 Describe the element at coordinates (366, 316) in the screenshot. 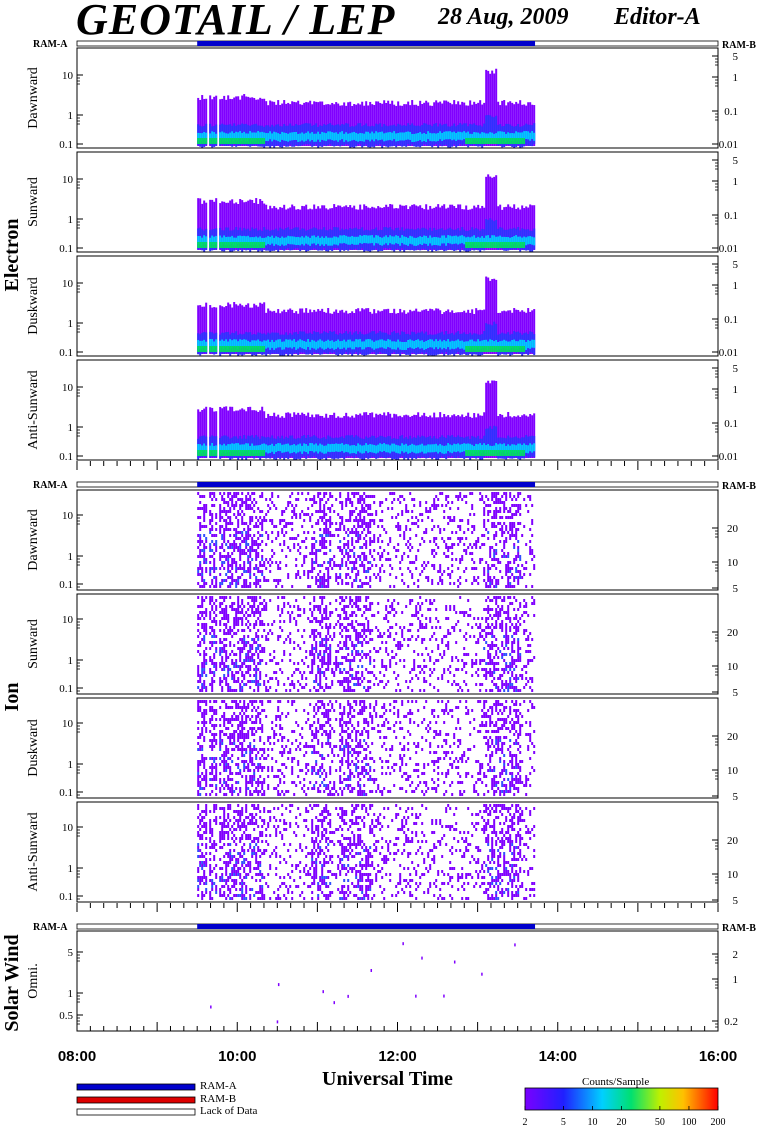

I see `electron-duskward-spectrogram` at that location.